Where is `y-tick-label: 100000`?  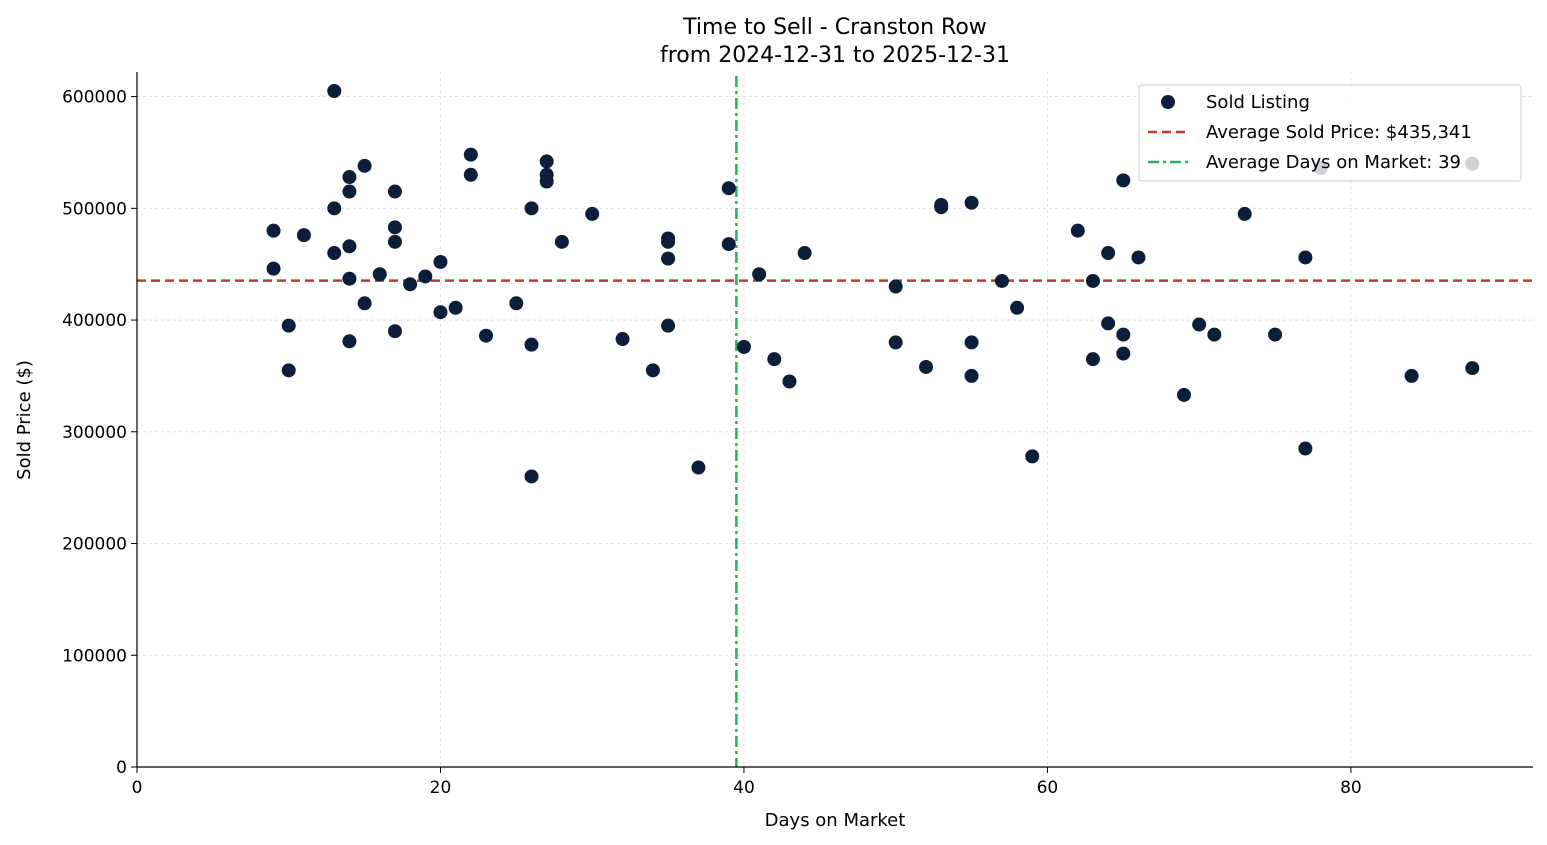
y-tick-label: 100000 is located at coordinates (94, 656).